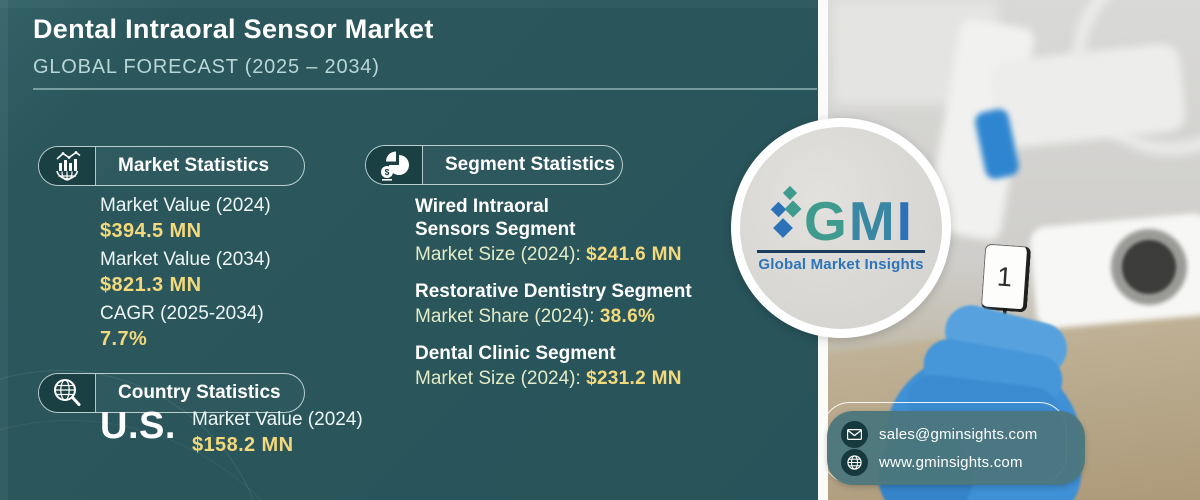 This screenshot has width=1200, height=500. Describe the element at coordinates (634, 378) in the screenshot. I see `metric-value: $231.2 MN` at that location.